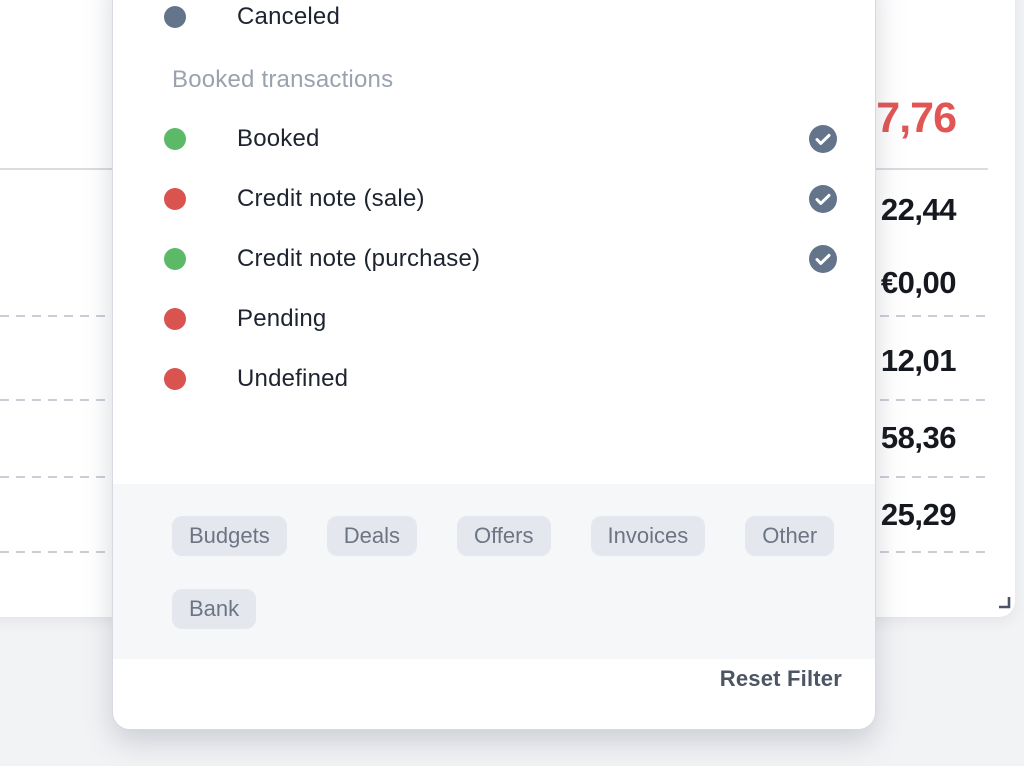  Describe the element at coordinates (282, 318) in the screenshot. I see `filter-option-label: Pending` at that location.